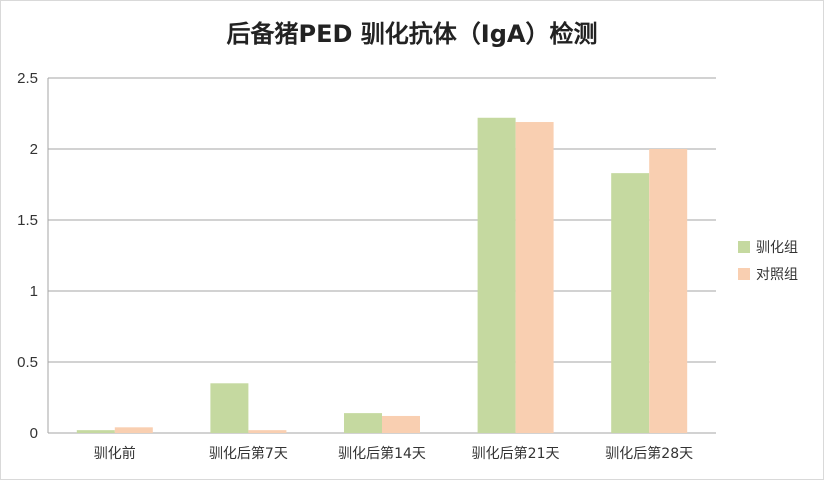  I want to click on y-tick-label: 2, so click(34, 149).